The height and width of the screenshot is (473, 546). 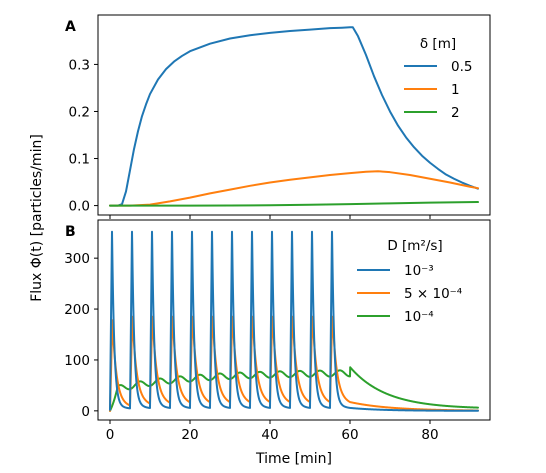 What do you see at coordinates (438, 78) in the screenshot?
I see `panel-a-legend: δ [m] 0.5 1 2` at bounding box center [438, 78].